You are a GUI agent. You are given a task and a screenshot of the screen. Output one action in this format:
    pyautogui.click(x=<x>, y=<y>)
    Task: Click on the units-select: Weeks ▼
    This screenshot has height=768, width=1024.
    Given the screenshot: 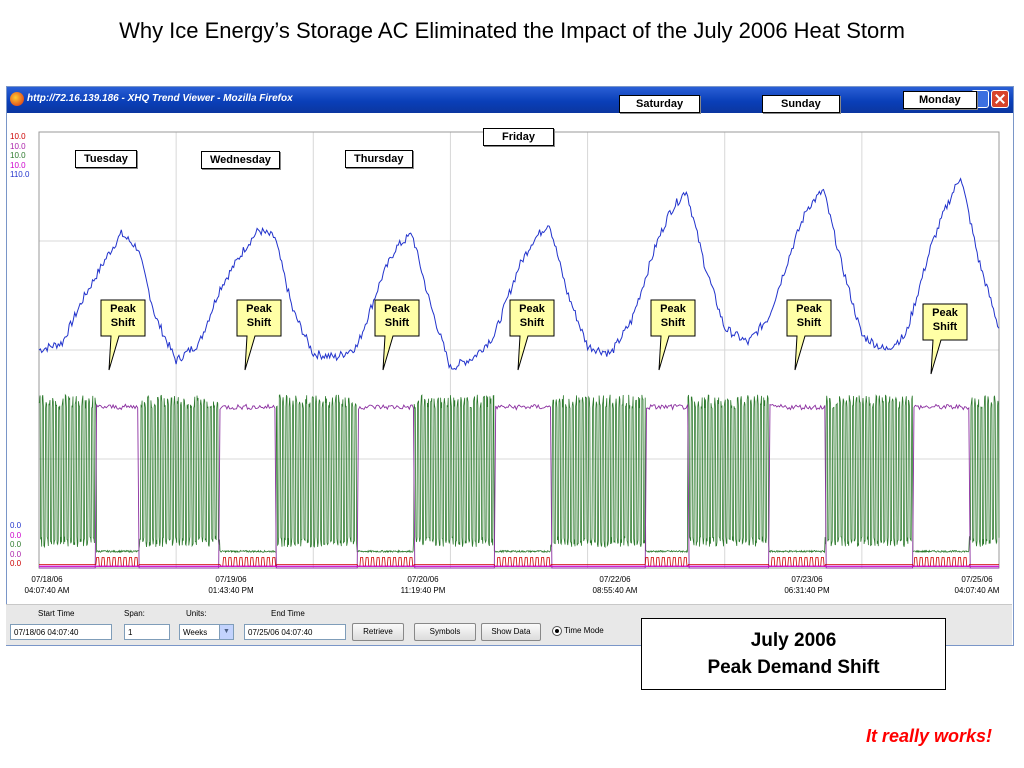 What is the action you would take?
    pyautogui.click(x=206, y=632)
    